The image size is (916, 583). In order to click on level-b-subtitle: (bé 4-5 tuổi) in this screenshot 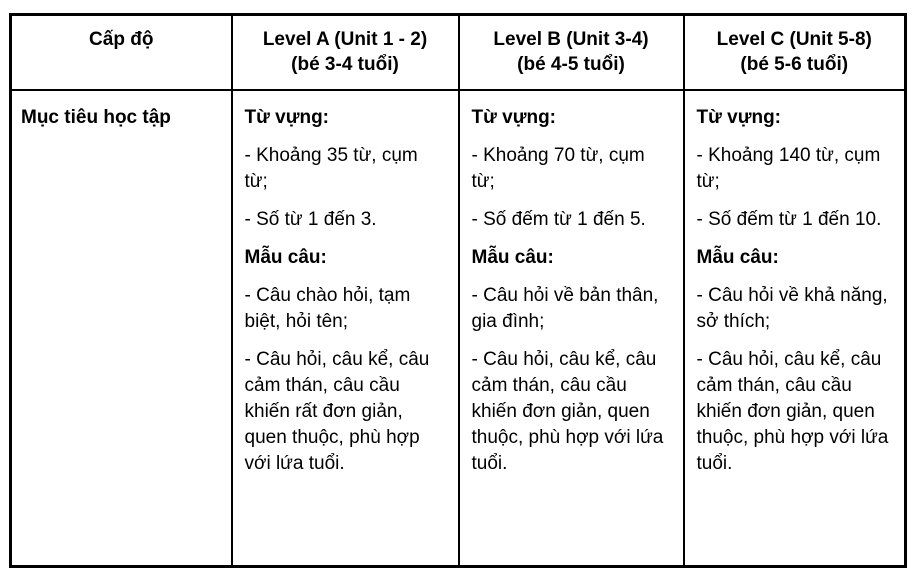, I will do `click(571, 64)`.